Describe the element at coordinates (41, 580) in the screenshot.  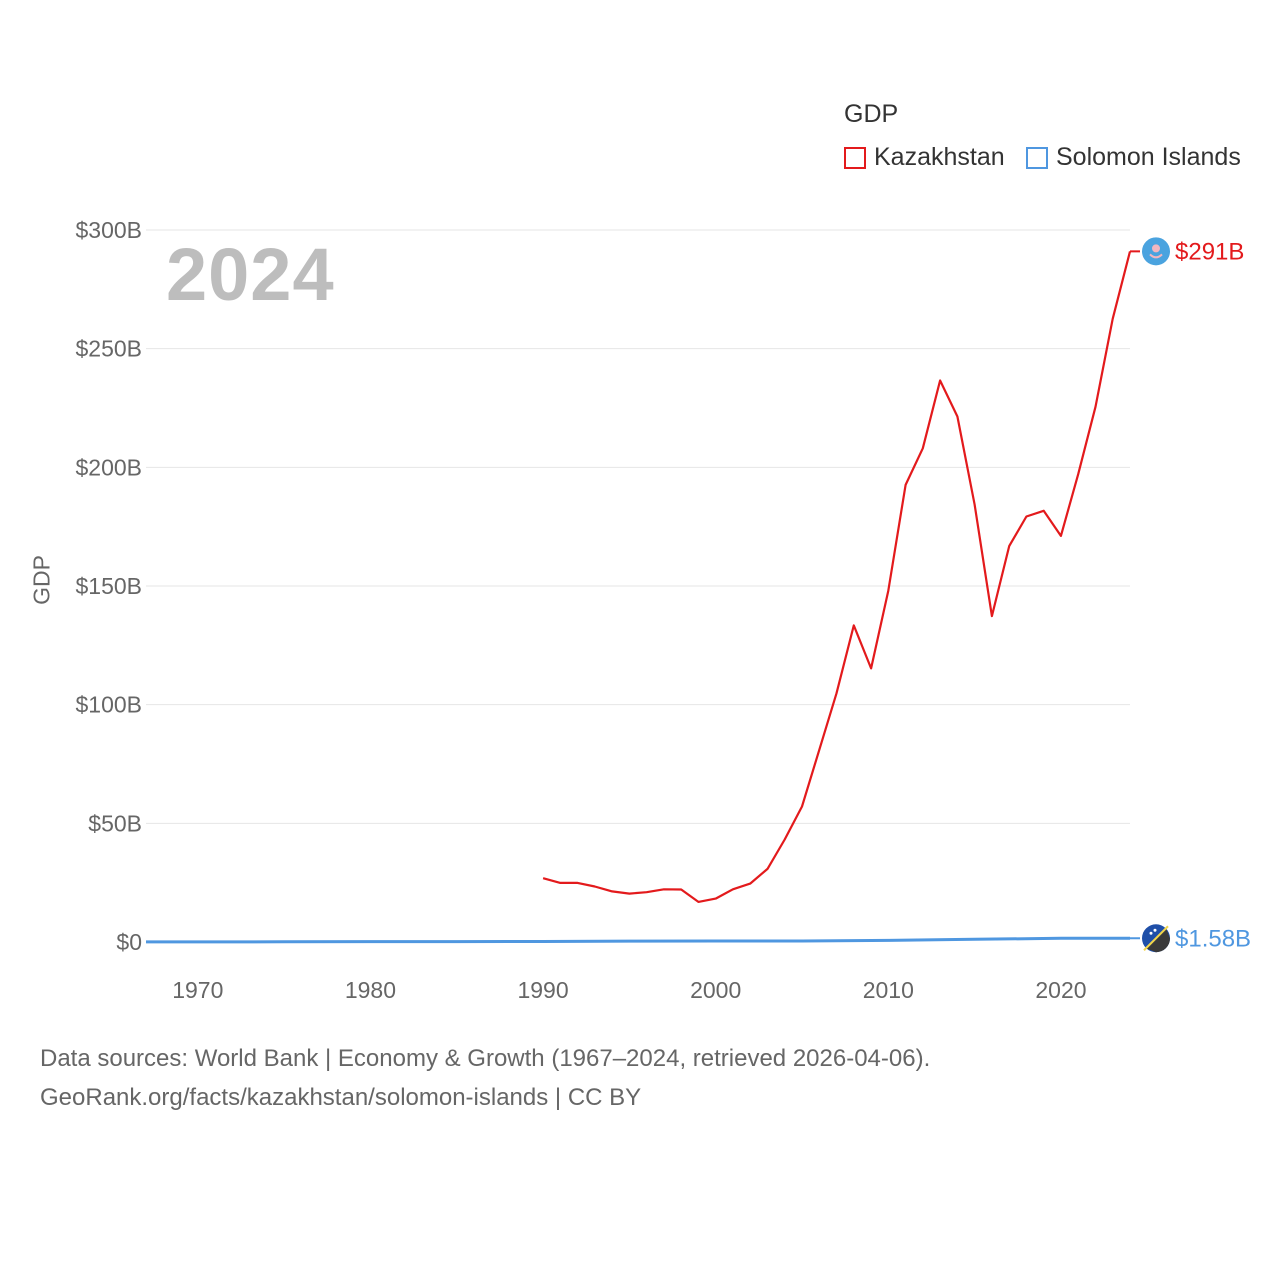
I see `y-axis-label: GDP` at that location.